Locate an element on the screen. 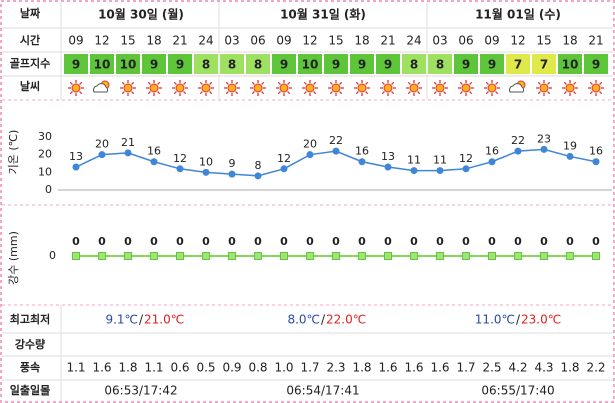  temp-label: 11 is located at coordinates (414, 160).